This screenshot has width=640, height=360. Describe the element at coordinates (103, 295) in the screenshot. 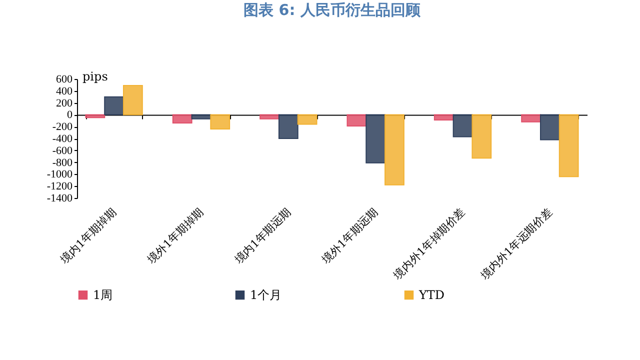

I see `legend-label: 1周` at that location.